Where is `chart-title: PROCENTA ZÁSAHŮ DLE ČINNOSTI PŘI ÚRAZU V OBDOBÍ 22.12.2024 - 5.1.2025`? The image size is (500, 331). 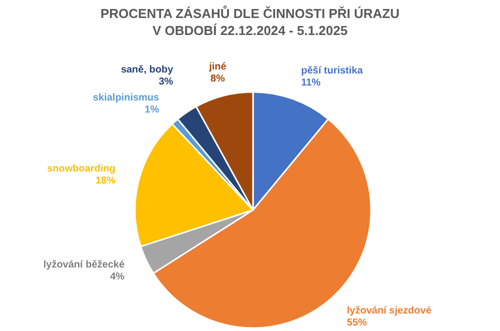 chart-title: PROCENTA ZÁSAHŮ DLE ČINNOSTI PŘI ÚRAZU V OBDOBÍ 22.12.2024 - 5.1.2025 is located at coordinates (250, 21).